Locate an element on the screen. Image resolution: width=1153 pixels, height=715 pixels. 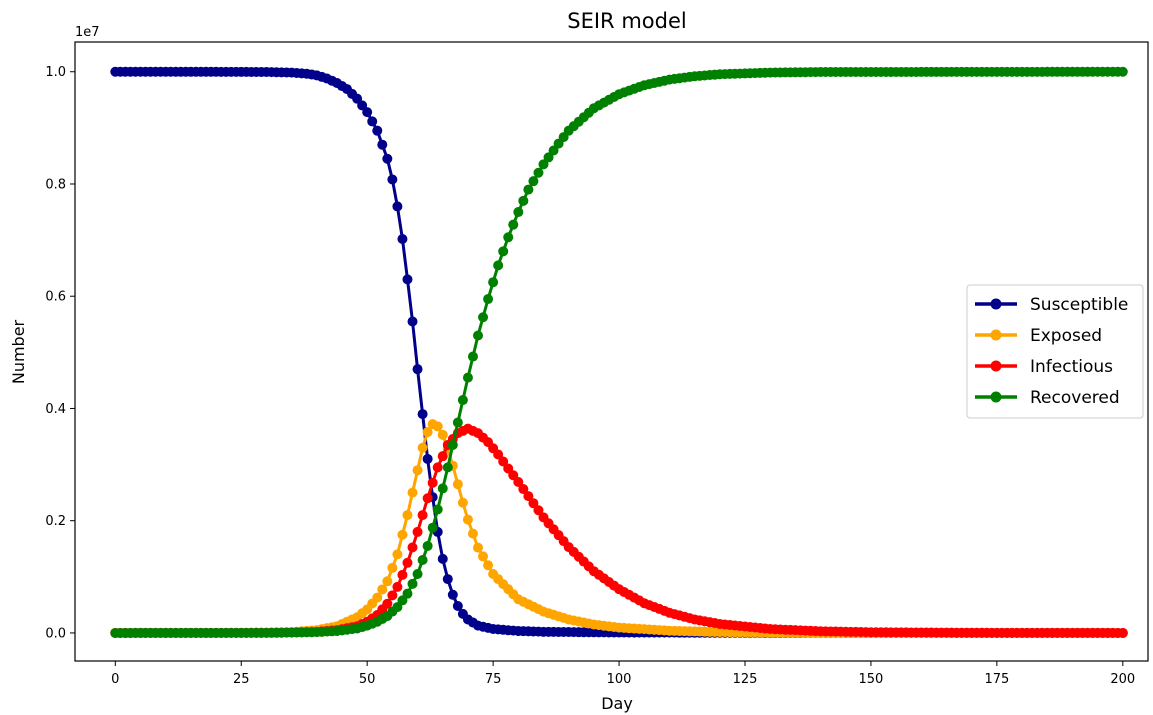
legend-swatch-marker is located at coordinates (996, 335).